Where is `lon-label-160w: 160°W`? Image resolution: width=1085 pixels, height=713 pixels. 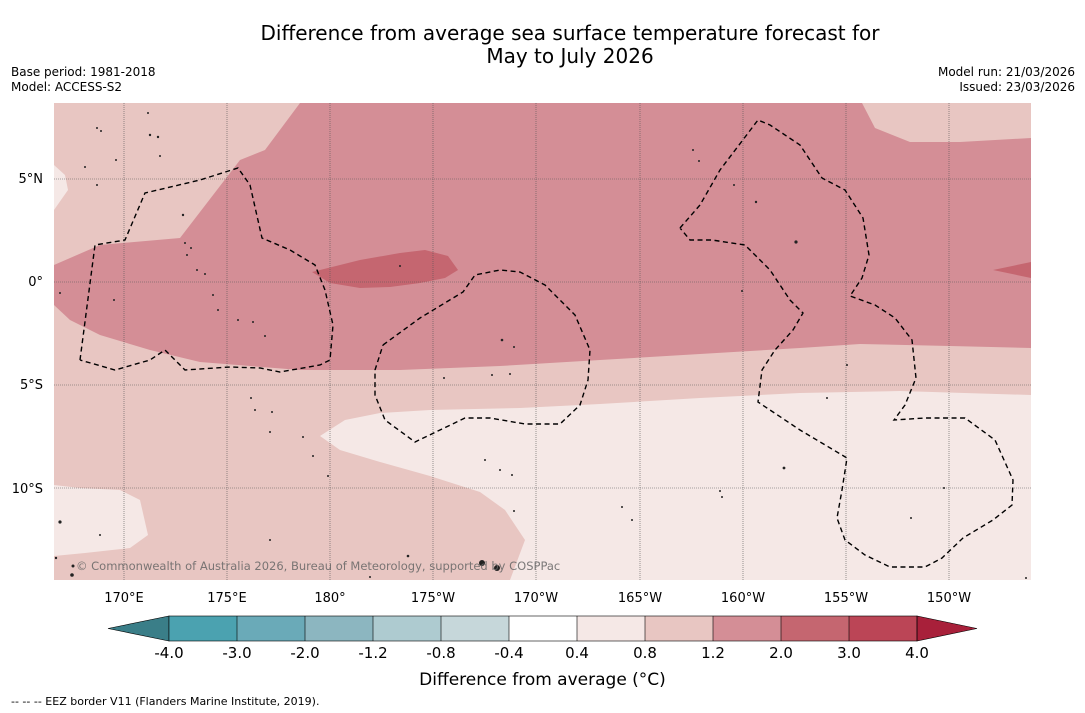
lon-label-160w: 160°W is located at coordinates (743, 598).